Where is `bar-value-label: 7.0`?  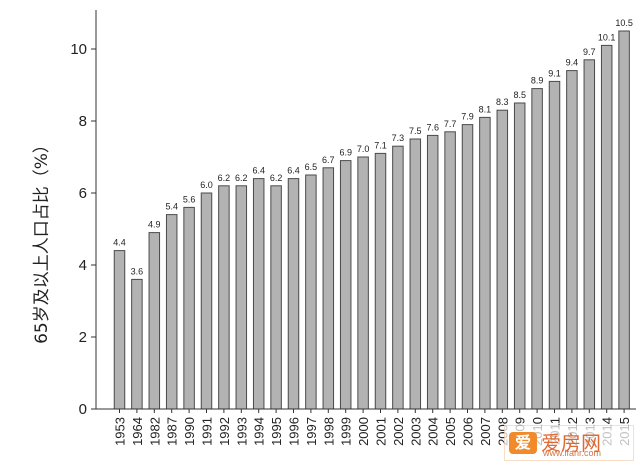 bar-value-label: 7.0 is located at coordinates (363, 149).